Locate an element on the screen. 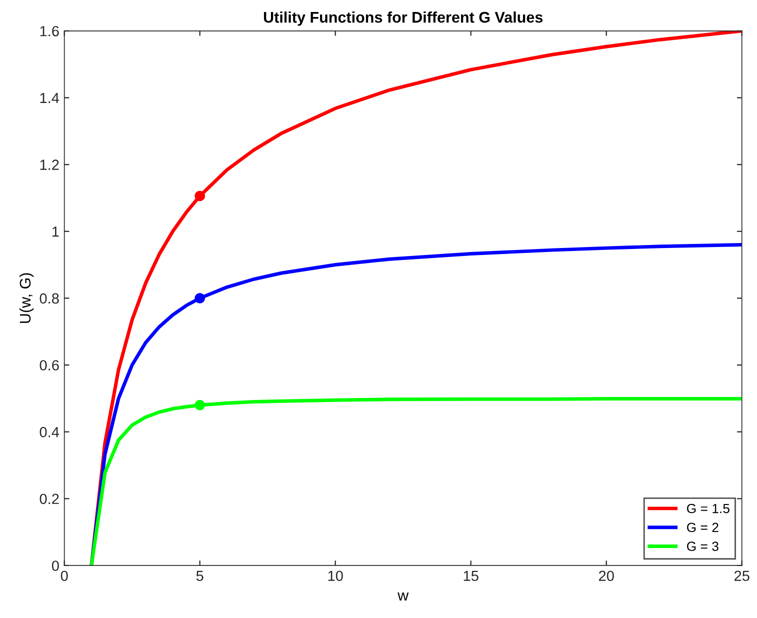 The width and height of the screenshot is (757, 618). x-tick-label: 20 is located at coordinates (606, 576).